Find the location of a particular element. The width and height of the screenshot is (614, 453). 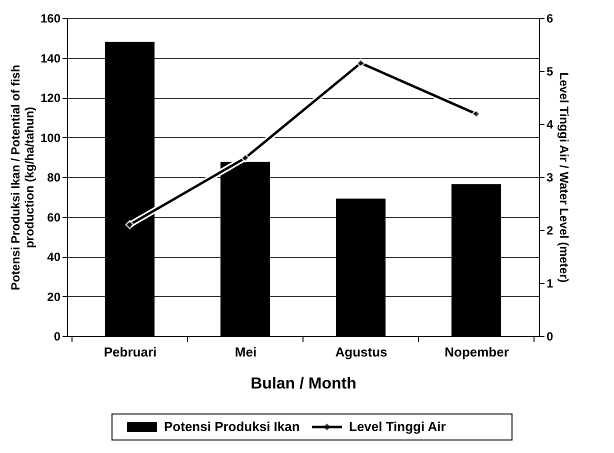

y-tick-label: 60 is located at coordinates (54, 217).